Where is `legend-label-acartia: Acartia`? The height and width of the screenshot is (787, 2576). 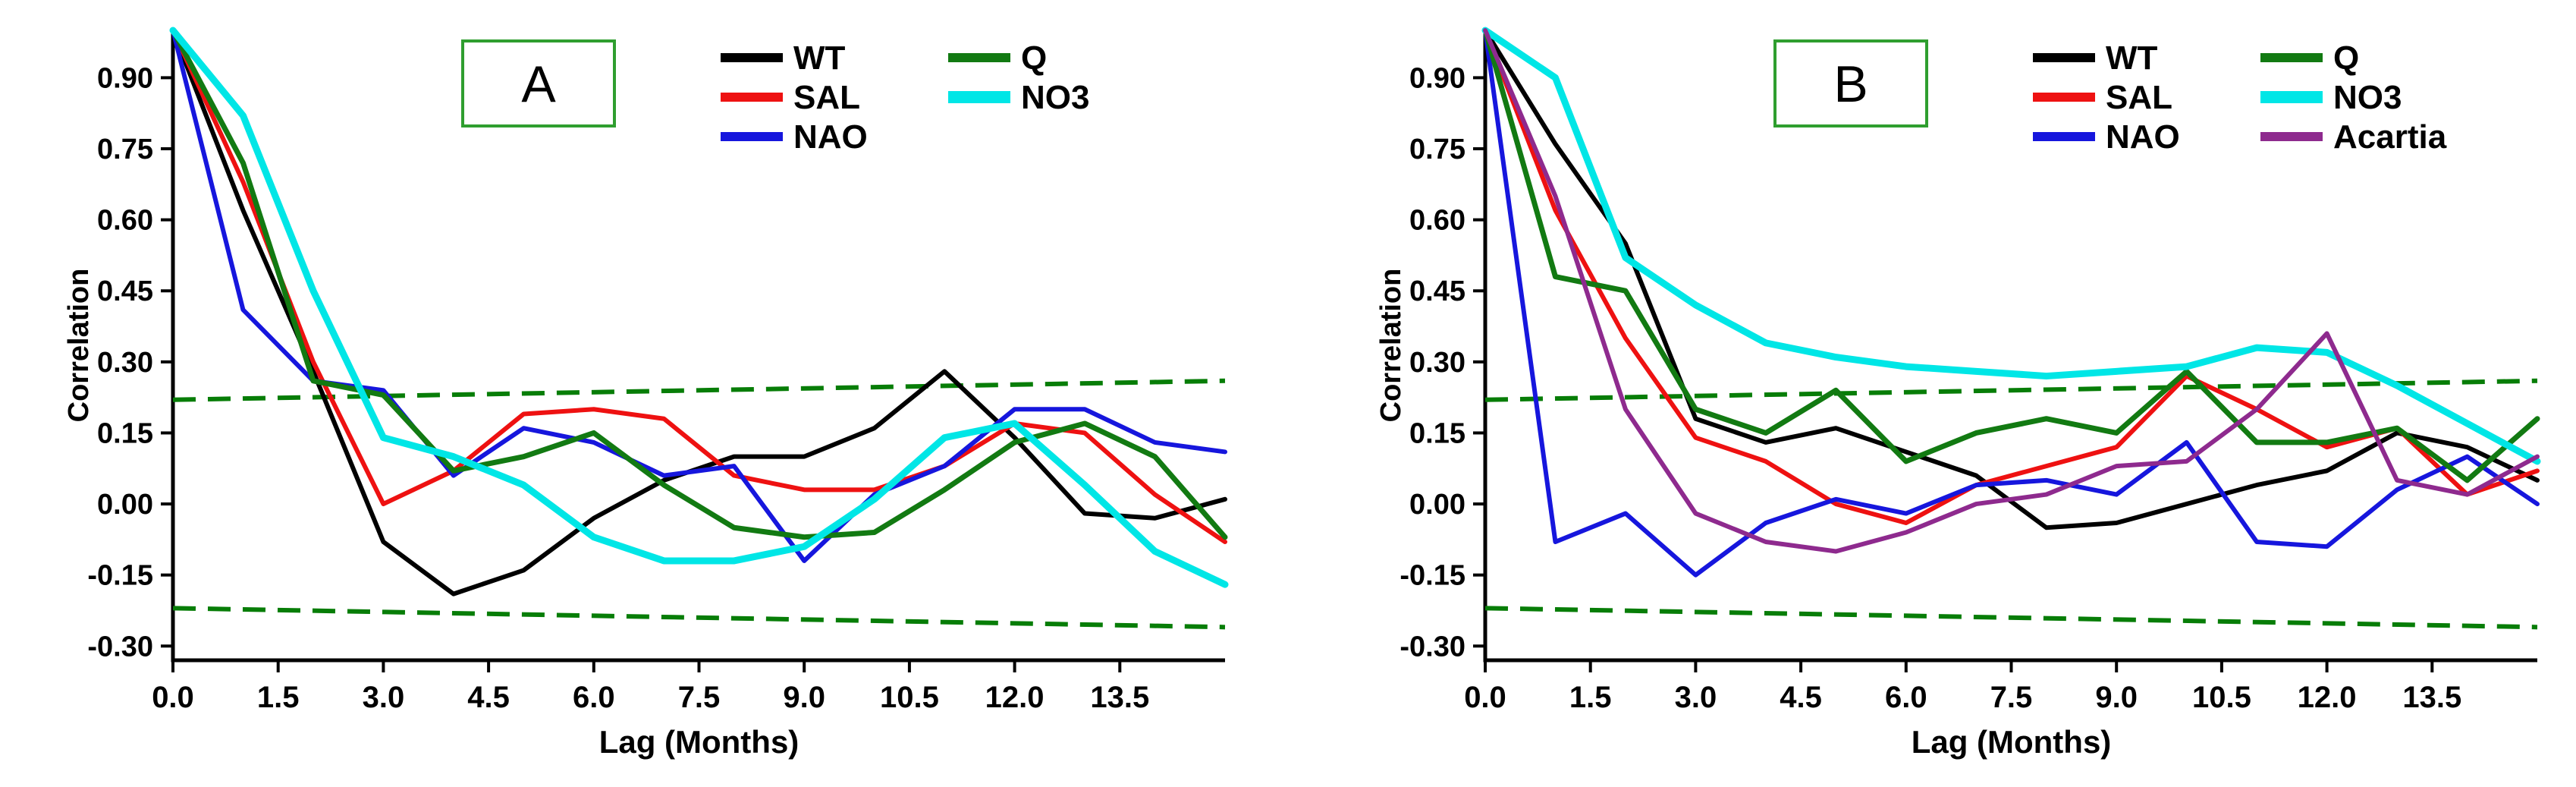
legend-label-acartia: Acartia is located at coordinates (2390, 137).